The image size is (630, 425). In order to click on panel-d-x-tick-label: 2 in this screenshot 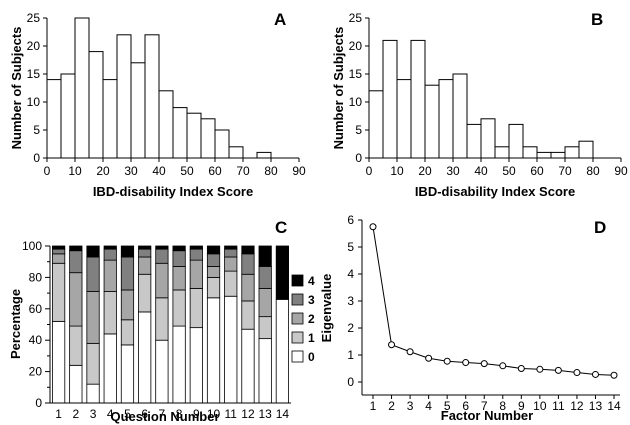, I will do `click(391, 406)`.